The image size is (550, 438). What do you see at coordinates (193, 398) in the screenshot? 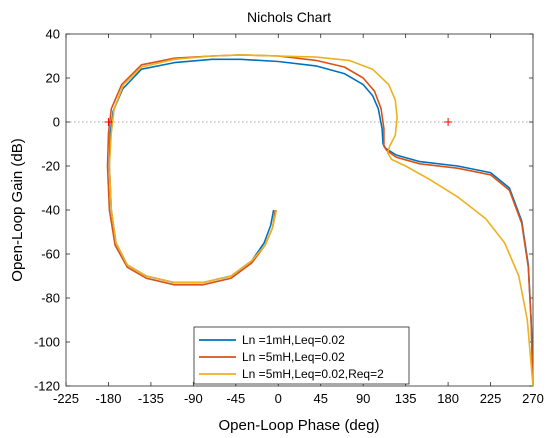
I see `x-tick-label: -90` at bounding box center [193, 398].